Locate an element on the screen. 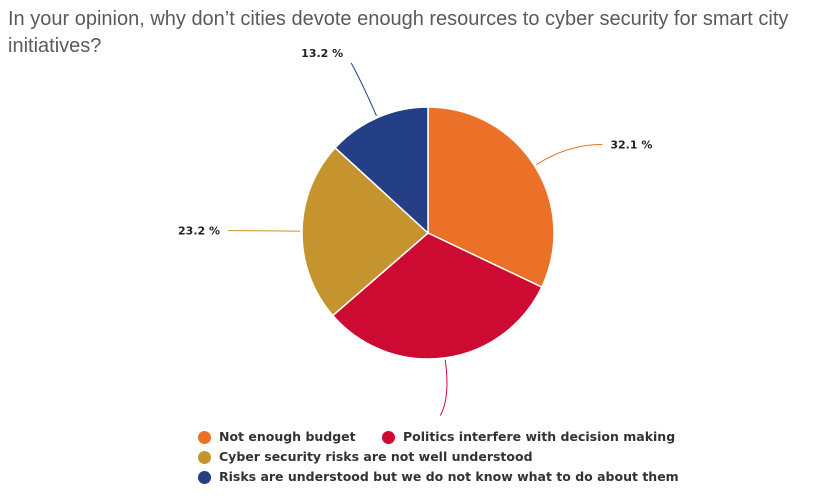 The image size is (840, 496). legend-item-politics: Politics interfere with decision making is located at coordinates (528, 437).